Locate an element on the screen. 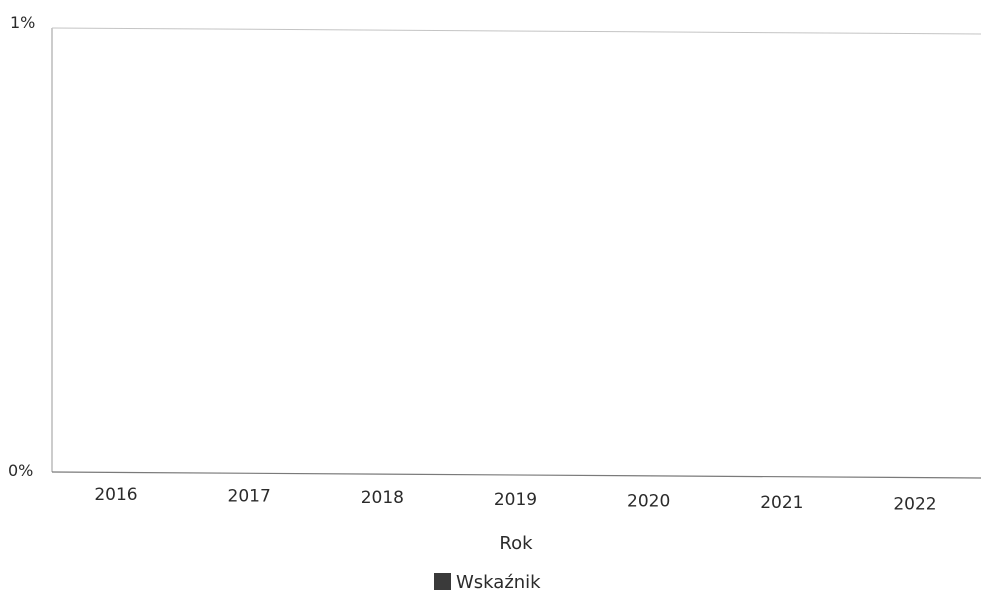 The image size is (981, 603). legend-swatch is located at coordinates (442, 581).